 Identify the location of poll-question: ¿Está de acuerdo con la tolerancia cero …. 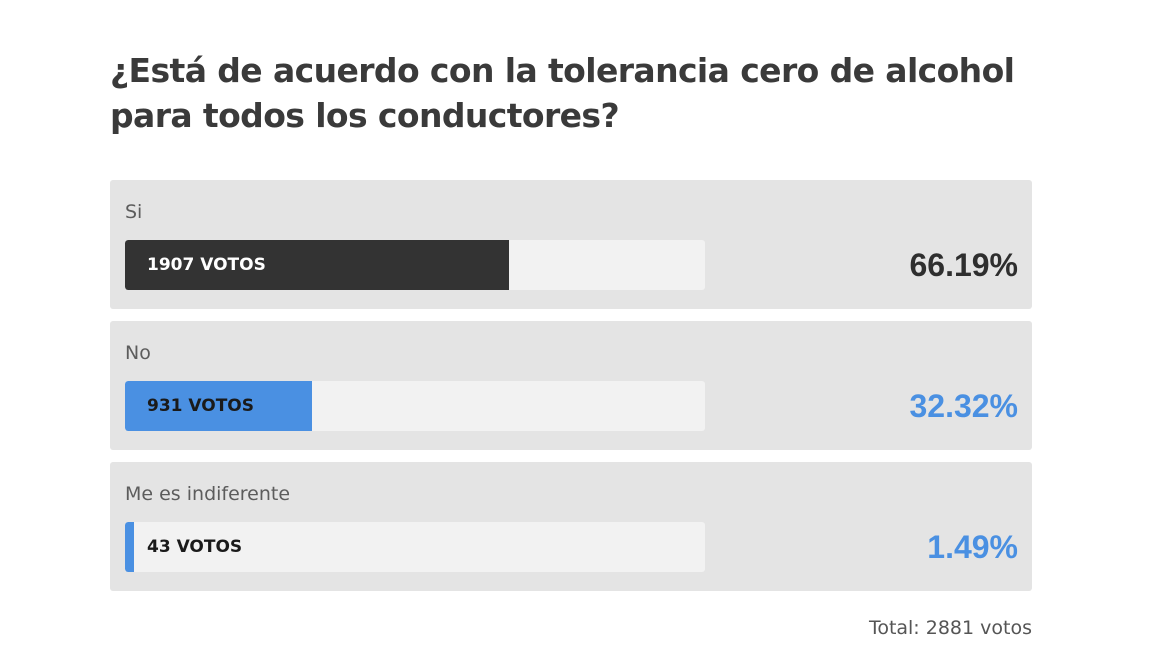
(562, 93).